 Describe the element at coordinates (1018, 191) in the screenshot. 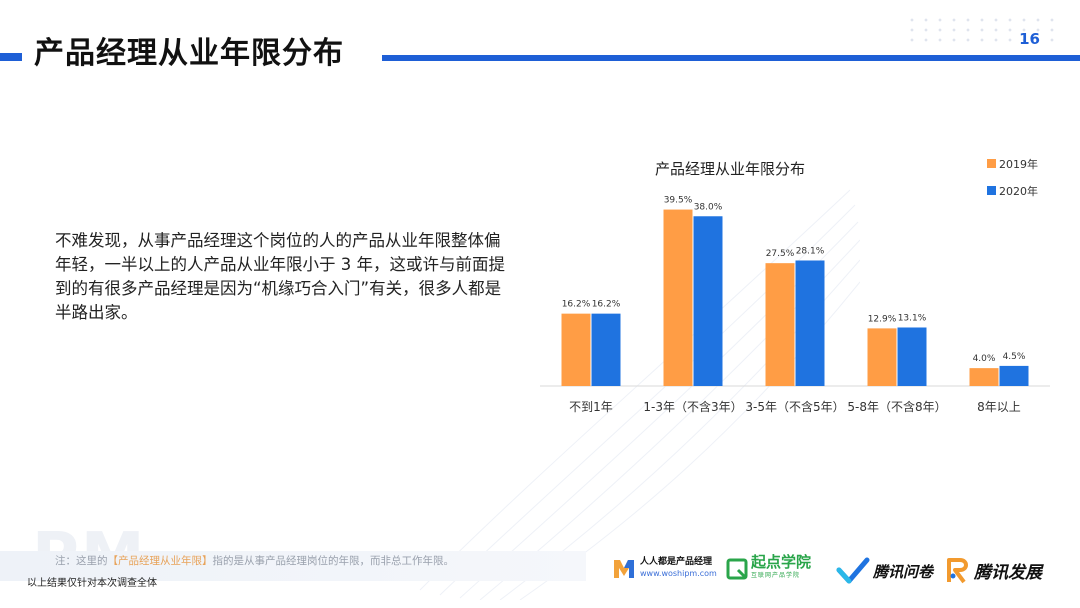

I see `legend-label-2020: 2020年` at that location.